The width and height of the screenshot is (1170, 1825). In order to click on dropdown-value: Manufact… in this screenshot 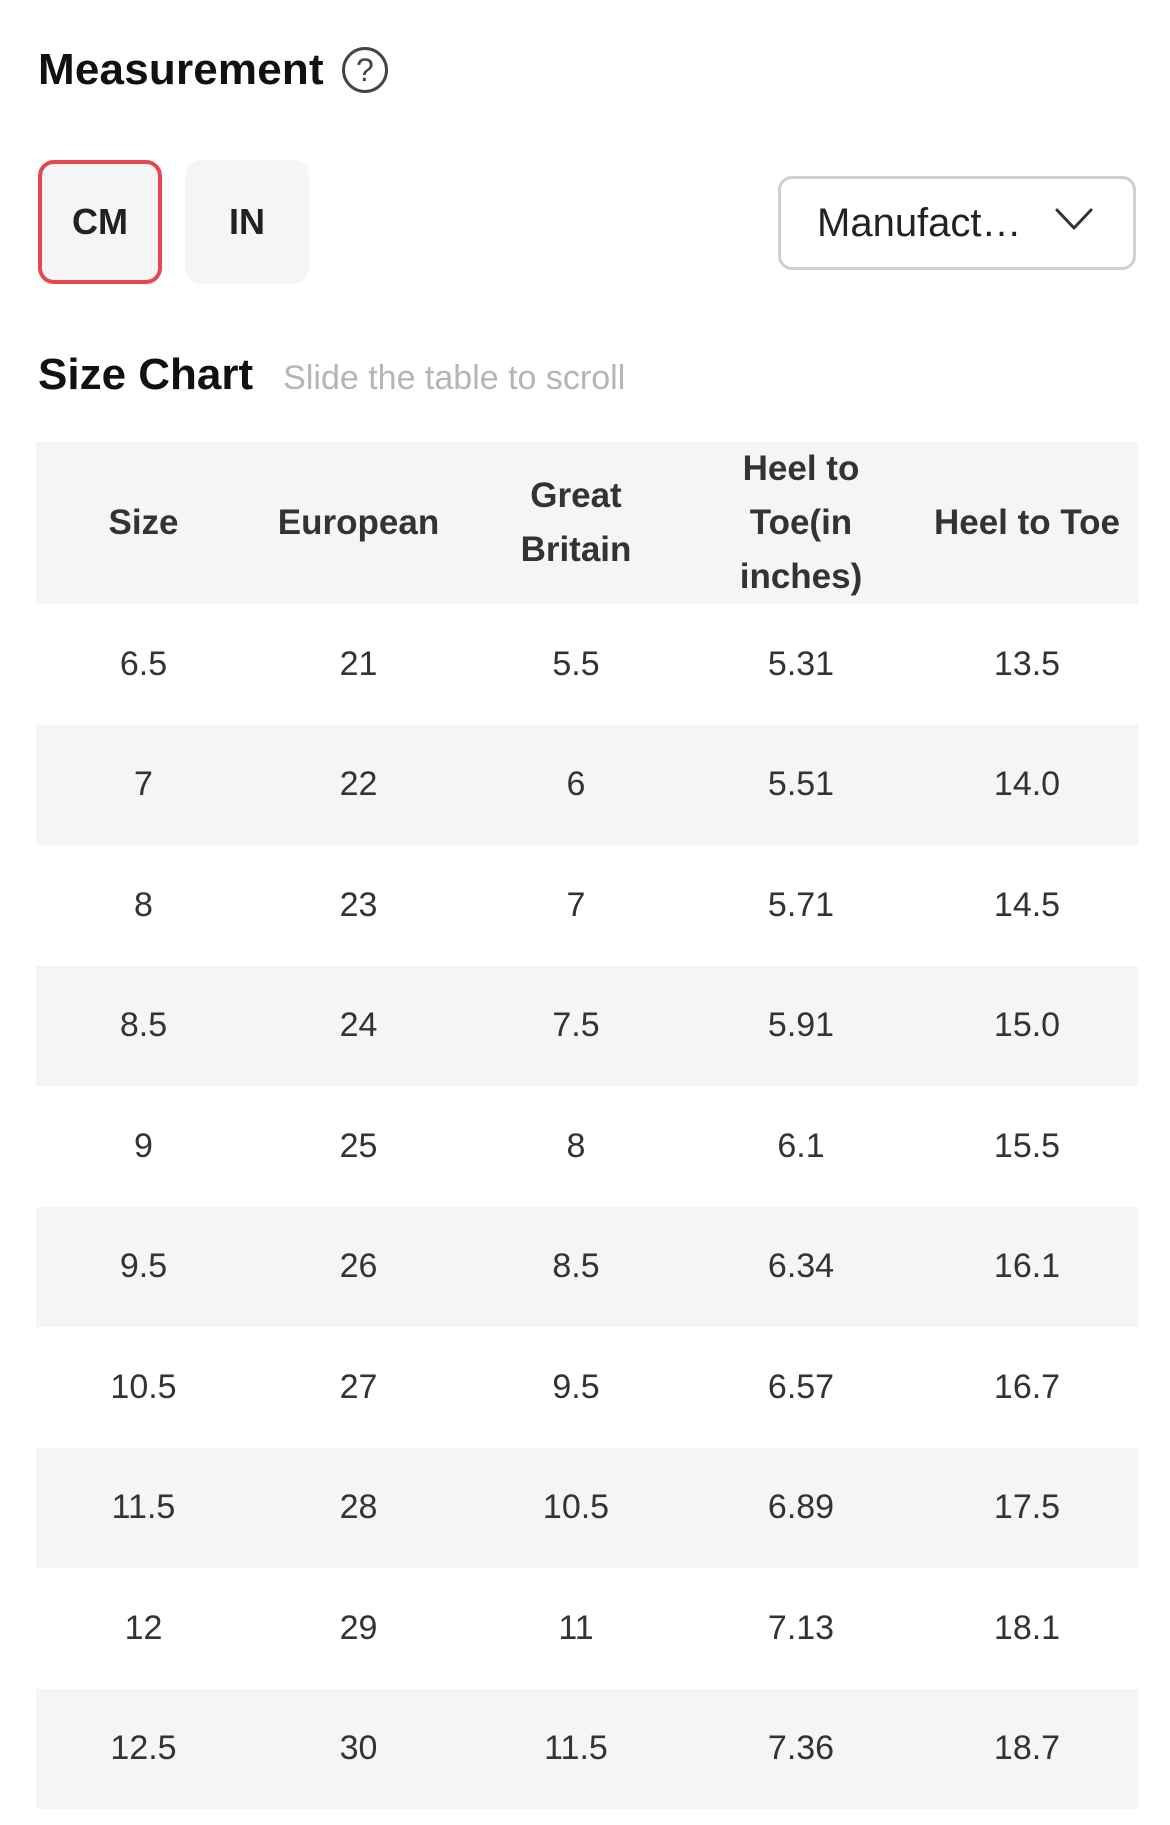, I will do `click(919, 222)`.